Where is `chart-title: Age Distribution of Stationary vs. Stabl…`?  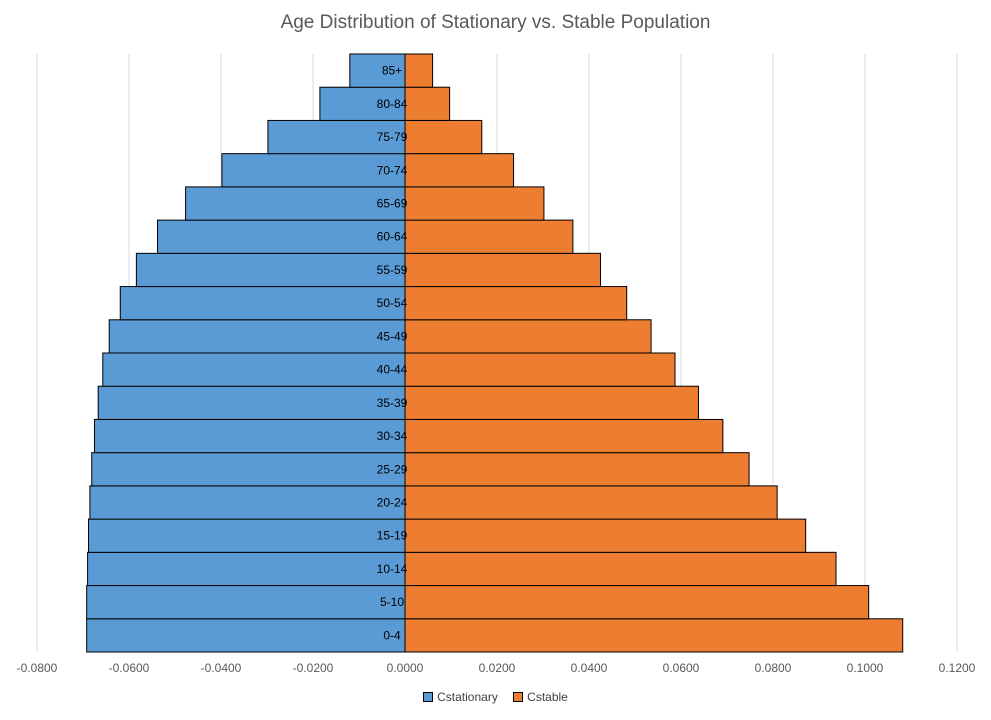
chart-title: Age Distribution of Stationary vs. Stabl… is located at coordinates (495, 22).